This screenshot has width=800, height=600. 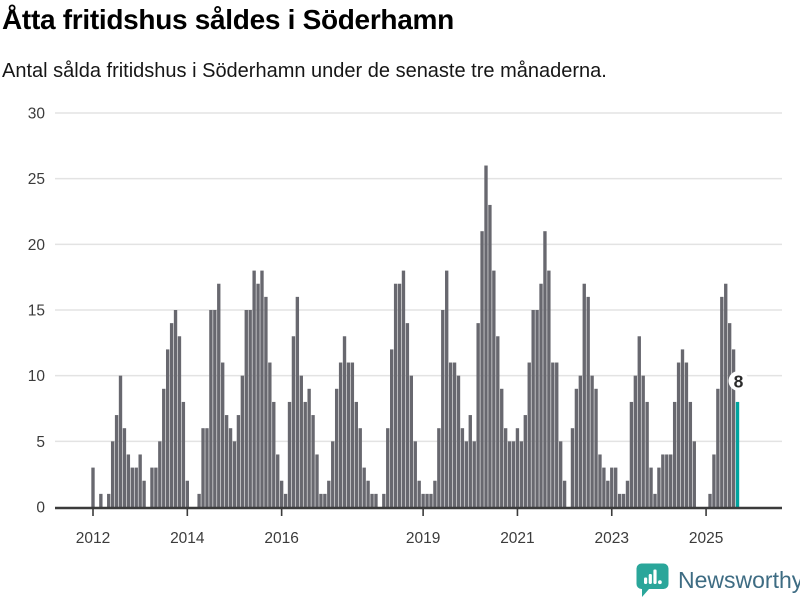 I want to click on y-axis-label-5: 5, so click(x=40, y=442).